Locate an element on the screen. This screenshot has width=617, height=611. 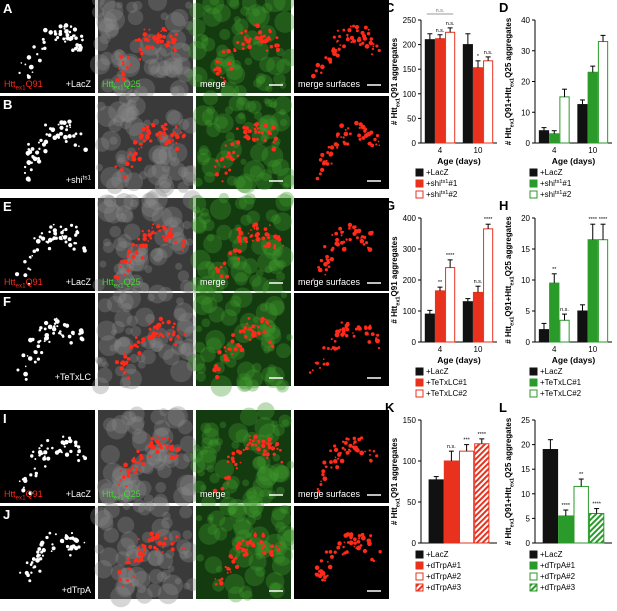
protein-label-part: ex1 is located at coordinates (119, 88).